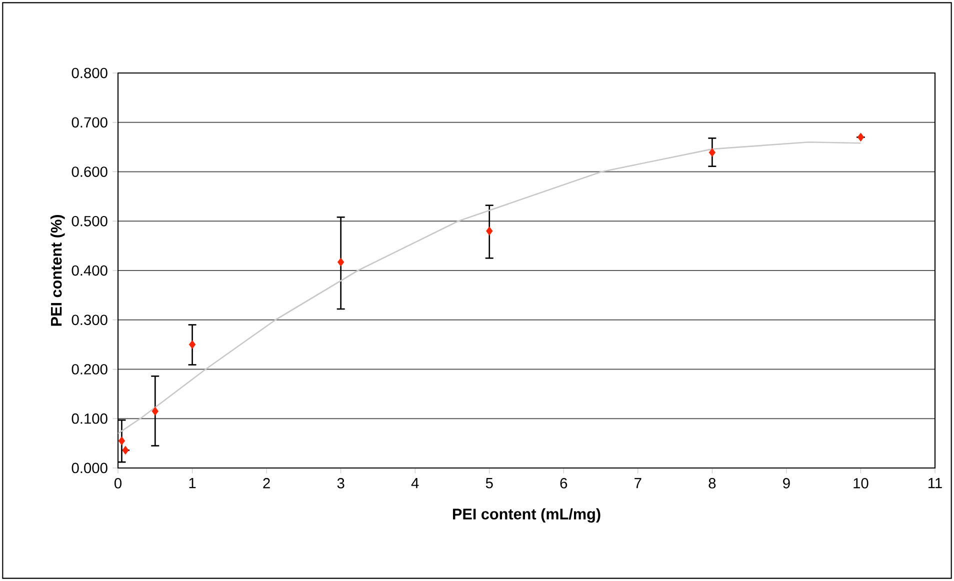 The height and width of the screenshot is (581, 954). I want to click on x-tick-label: 9, so click(786, 483).